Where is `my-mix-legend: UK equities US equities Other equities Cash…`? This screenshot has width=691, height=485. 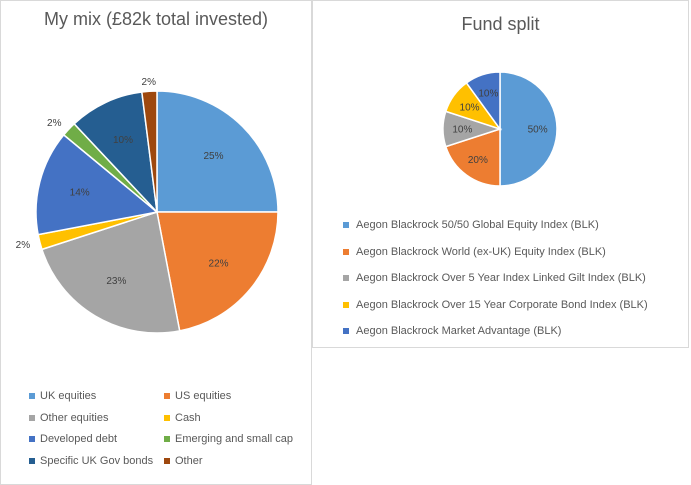 my-mix-legend: UK equities US equities Other equities Cash… is located at coordinates (169, 428).